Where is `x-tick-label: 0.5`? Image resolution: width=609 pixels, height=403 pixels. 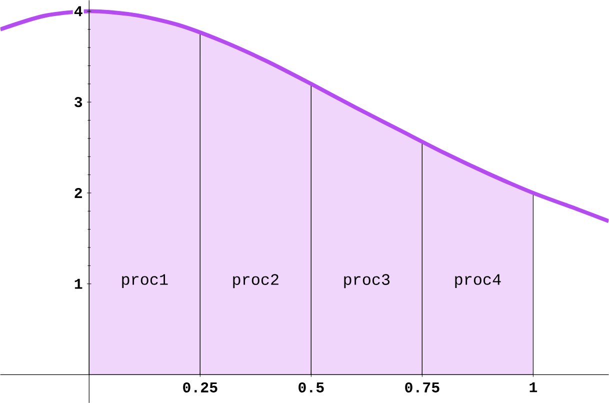
x-tick-label: 0.5 is located at coordinates (311, 387).